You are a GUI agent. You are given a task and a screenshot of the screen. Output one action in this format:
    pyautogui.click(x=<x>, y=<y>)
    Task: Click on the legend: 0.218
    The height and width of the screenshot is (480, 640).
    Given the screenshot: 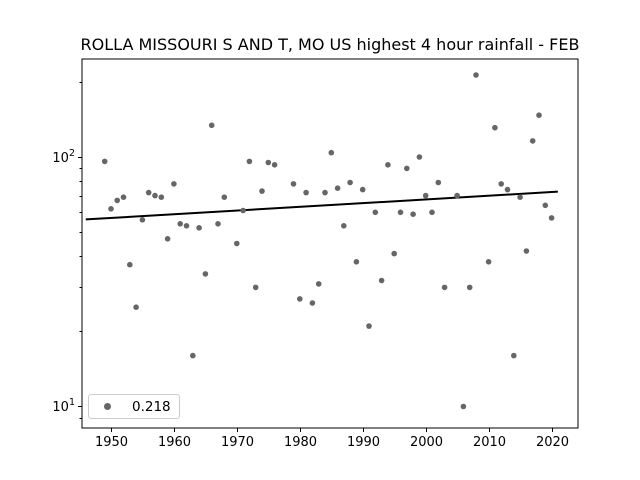 What is the action you would take?
    pyautogui.click(x=134, y=406)
    